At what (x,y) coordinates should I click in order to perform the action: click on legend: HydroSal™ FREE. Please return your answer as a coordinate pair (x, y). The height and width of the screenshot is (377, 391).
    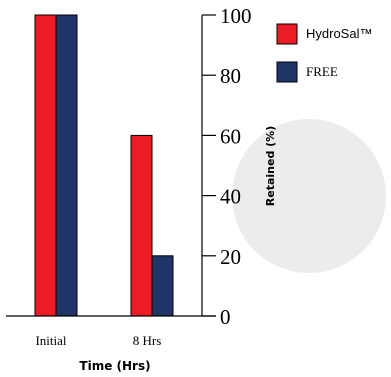
    Looking at the image, I should click on (324, 53).